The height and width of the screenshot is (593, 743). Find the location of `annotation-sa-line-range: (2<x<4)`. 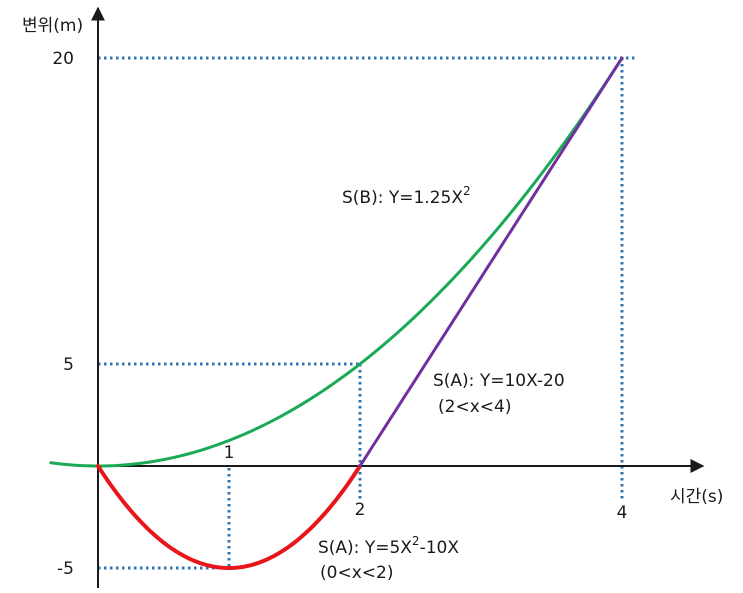

annotation-sa-line-range: (2<x<4) is located at coordinates (474, 407).